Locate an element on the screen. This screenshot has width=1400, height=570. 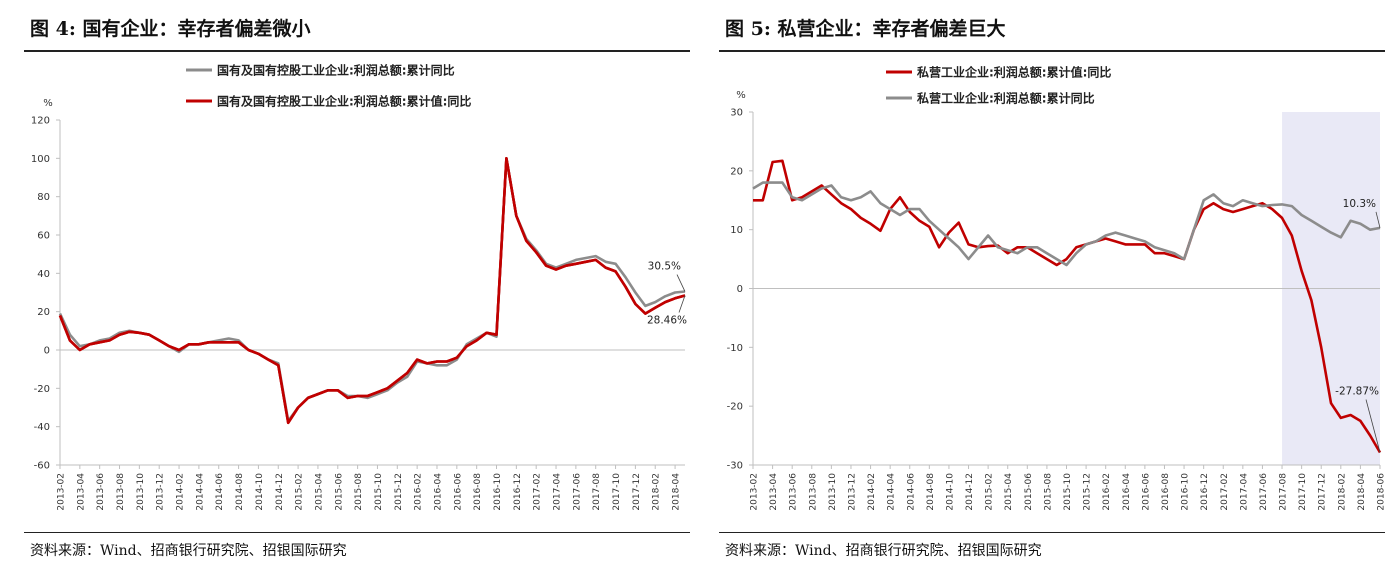
legend-label: 私营工业企业:利润总额:累计同比 is located at coordinates (1005, 98).